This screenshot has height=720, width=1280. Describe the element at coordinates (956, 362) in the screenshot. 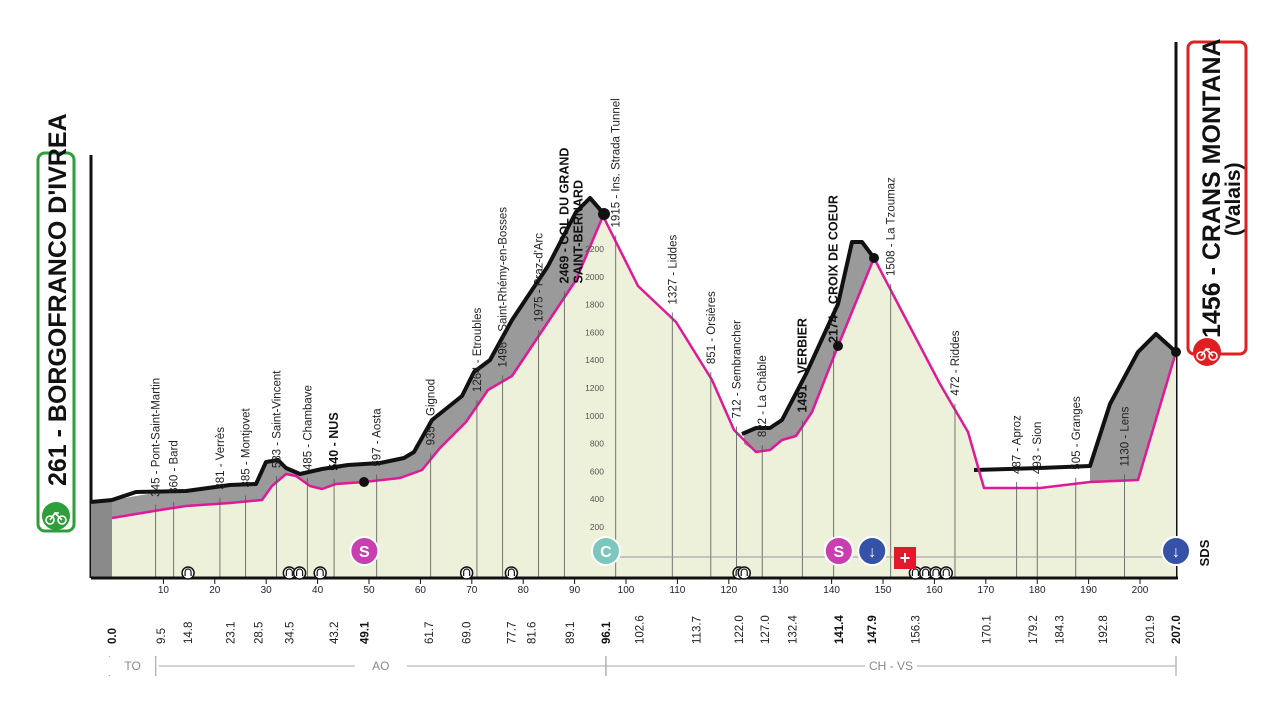

I see `waypoint-label: 472 - Riddes` at that location.